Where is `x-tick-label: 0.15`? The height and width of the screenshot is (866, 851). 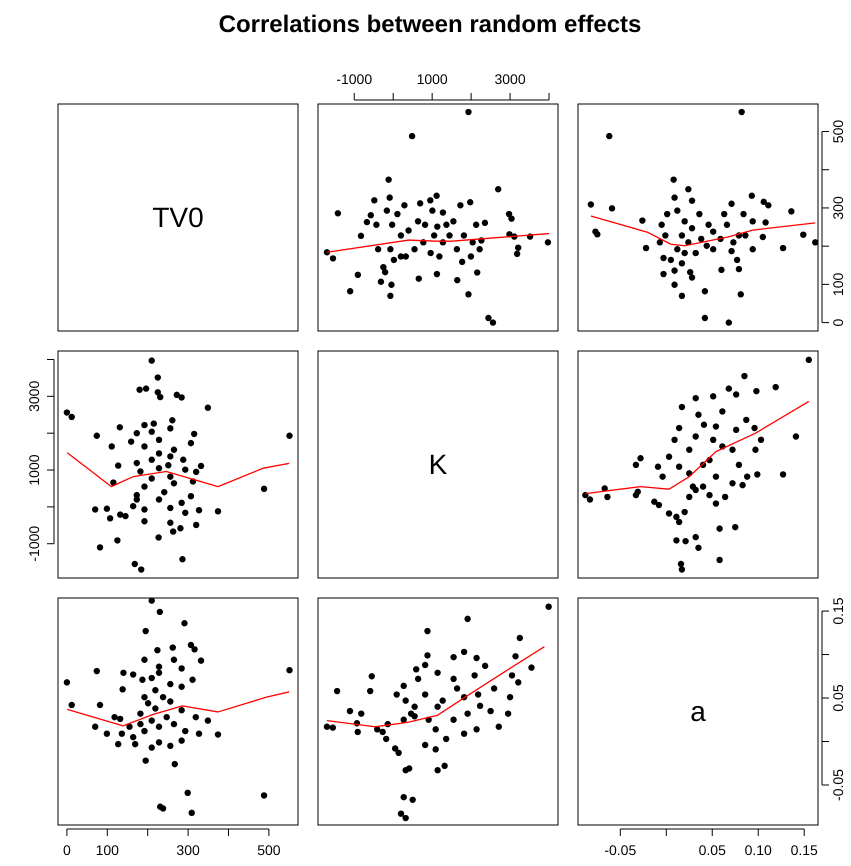 x-tick-label: 0.15 is located at coordinates (804, 850).